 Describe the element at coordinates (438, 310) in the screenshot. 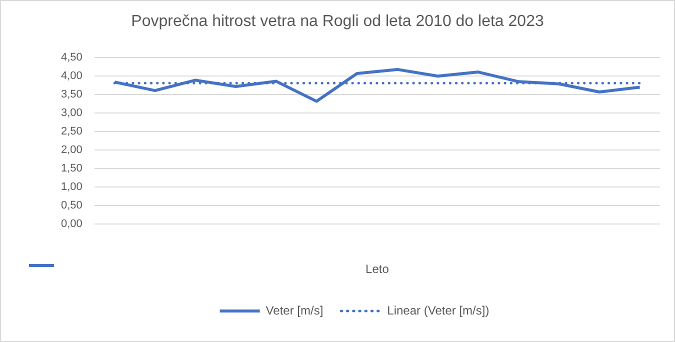

I see `legend-label: Linear (Veter [m/s])` at that location.